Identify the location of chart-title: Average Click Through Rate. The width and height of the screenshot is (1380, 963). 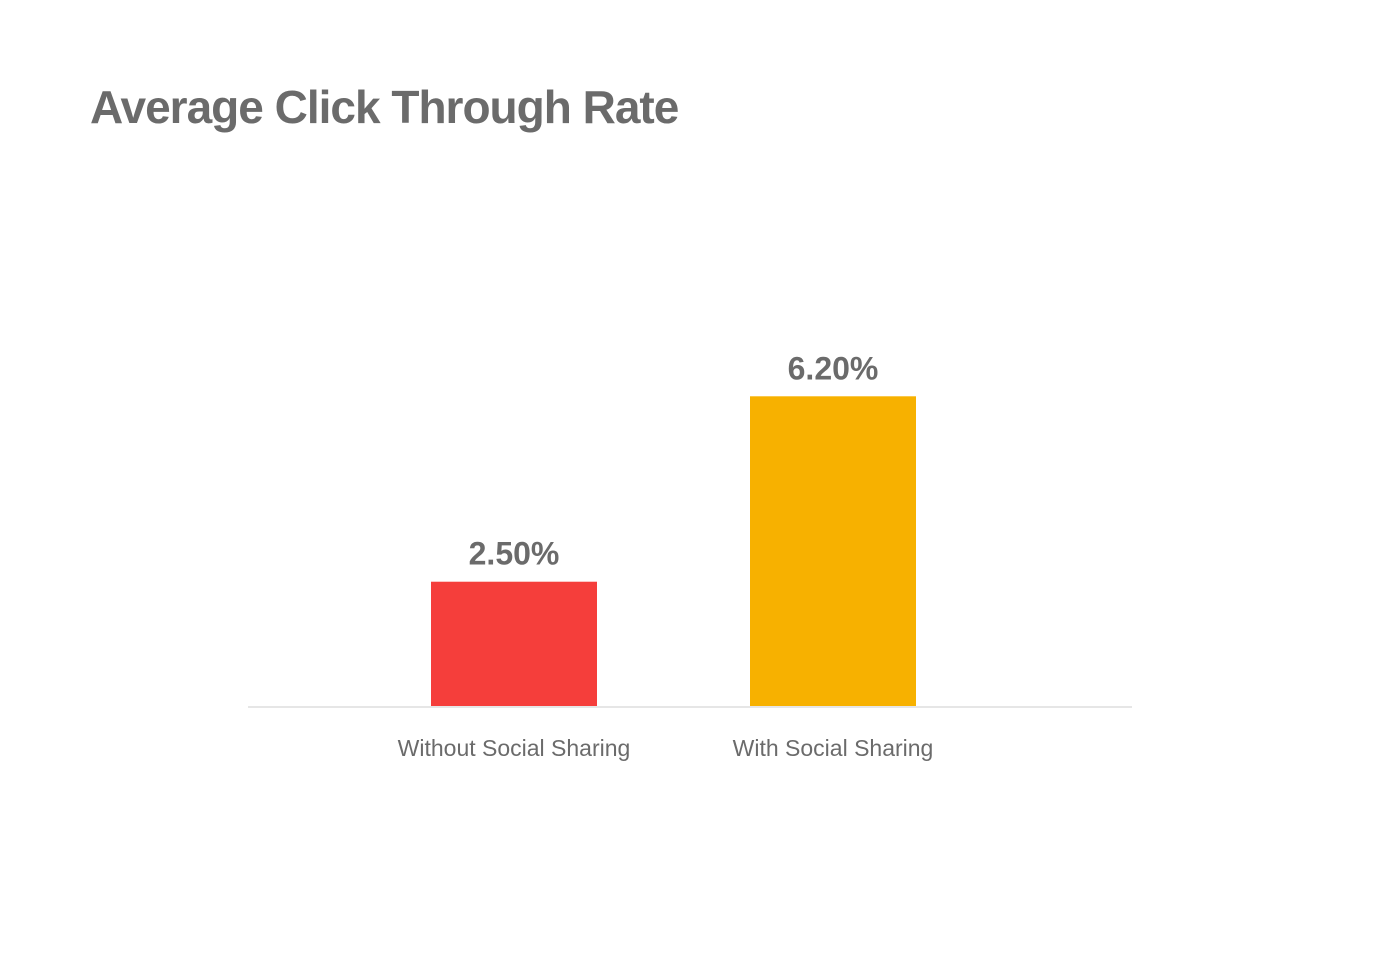
(384, 107).